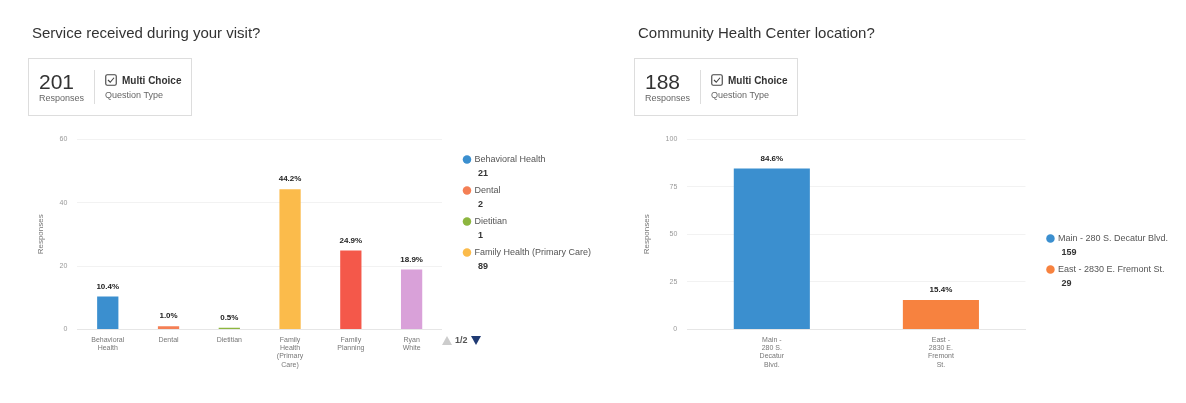 The image size is (1186, 403). I want to click on data-label: 15.4%, so click(941, 290).